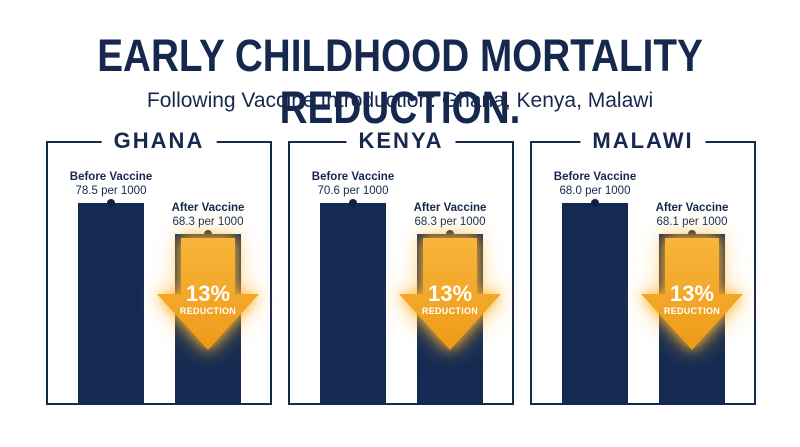 The width and height of the screenshot is (800, 447). What do you see at coordinates (692, 215) in the screenshot?
I see `bar-label-after: After Vaccine 68.1 per 1000` at bounding box center [692, 215].